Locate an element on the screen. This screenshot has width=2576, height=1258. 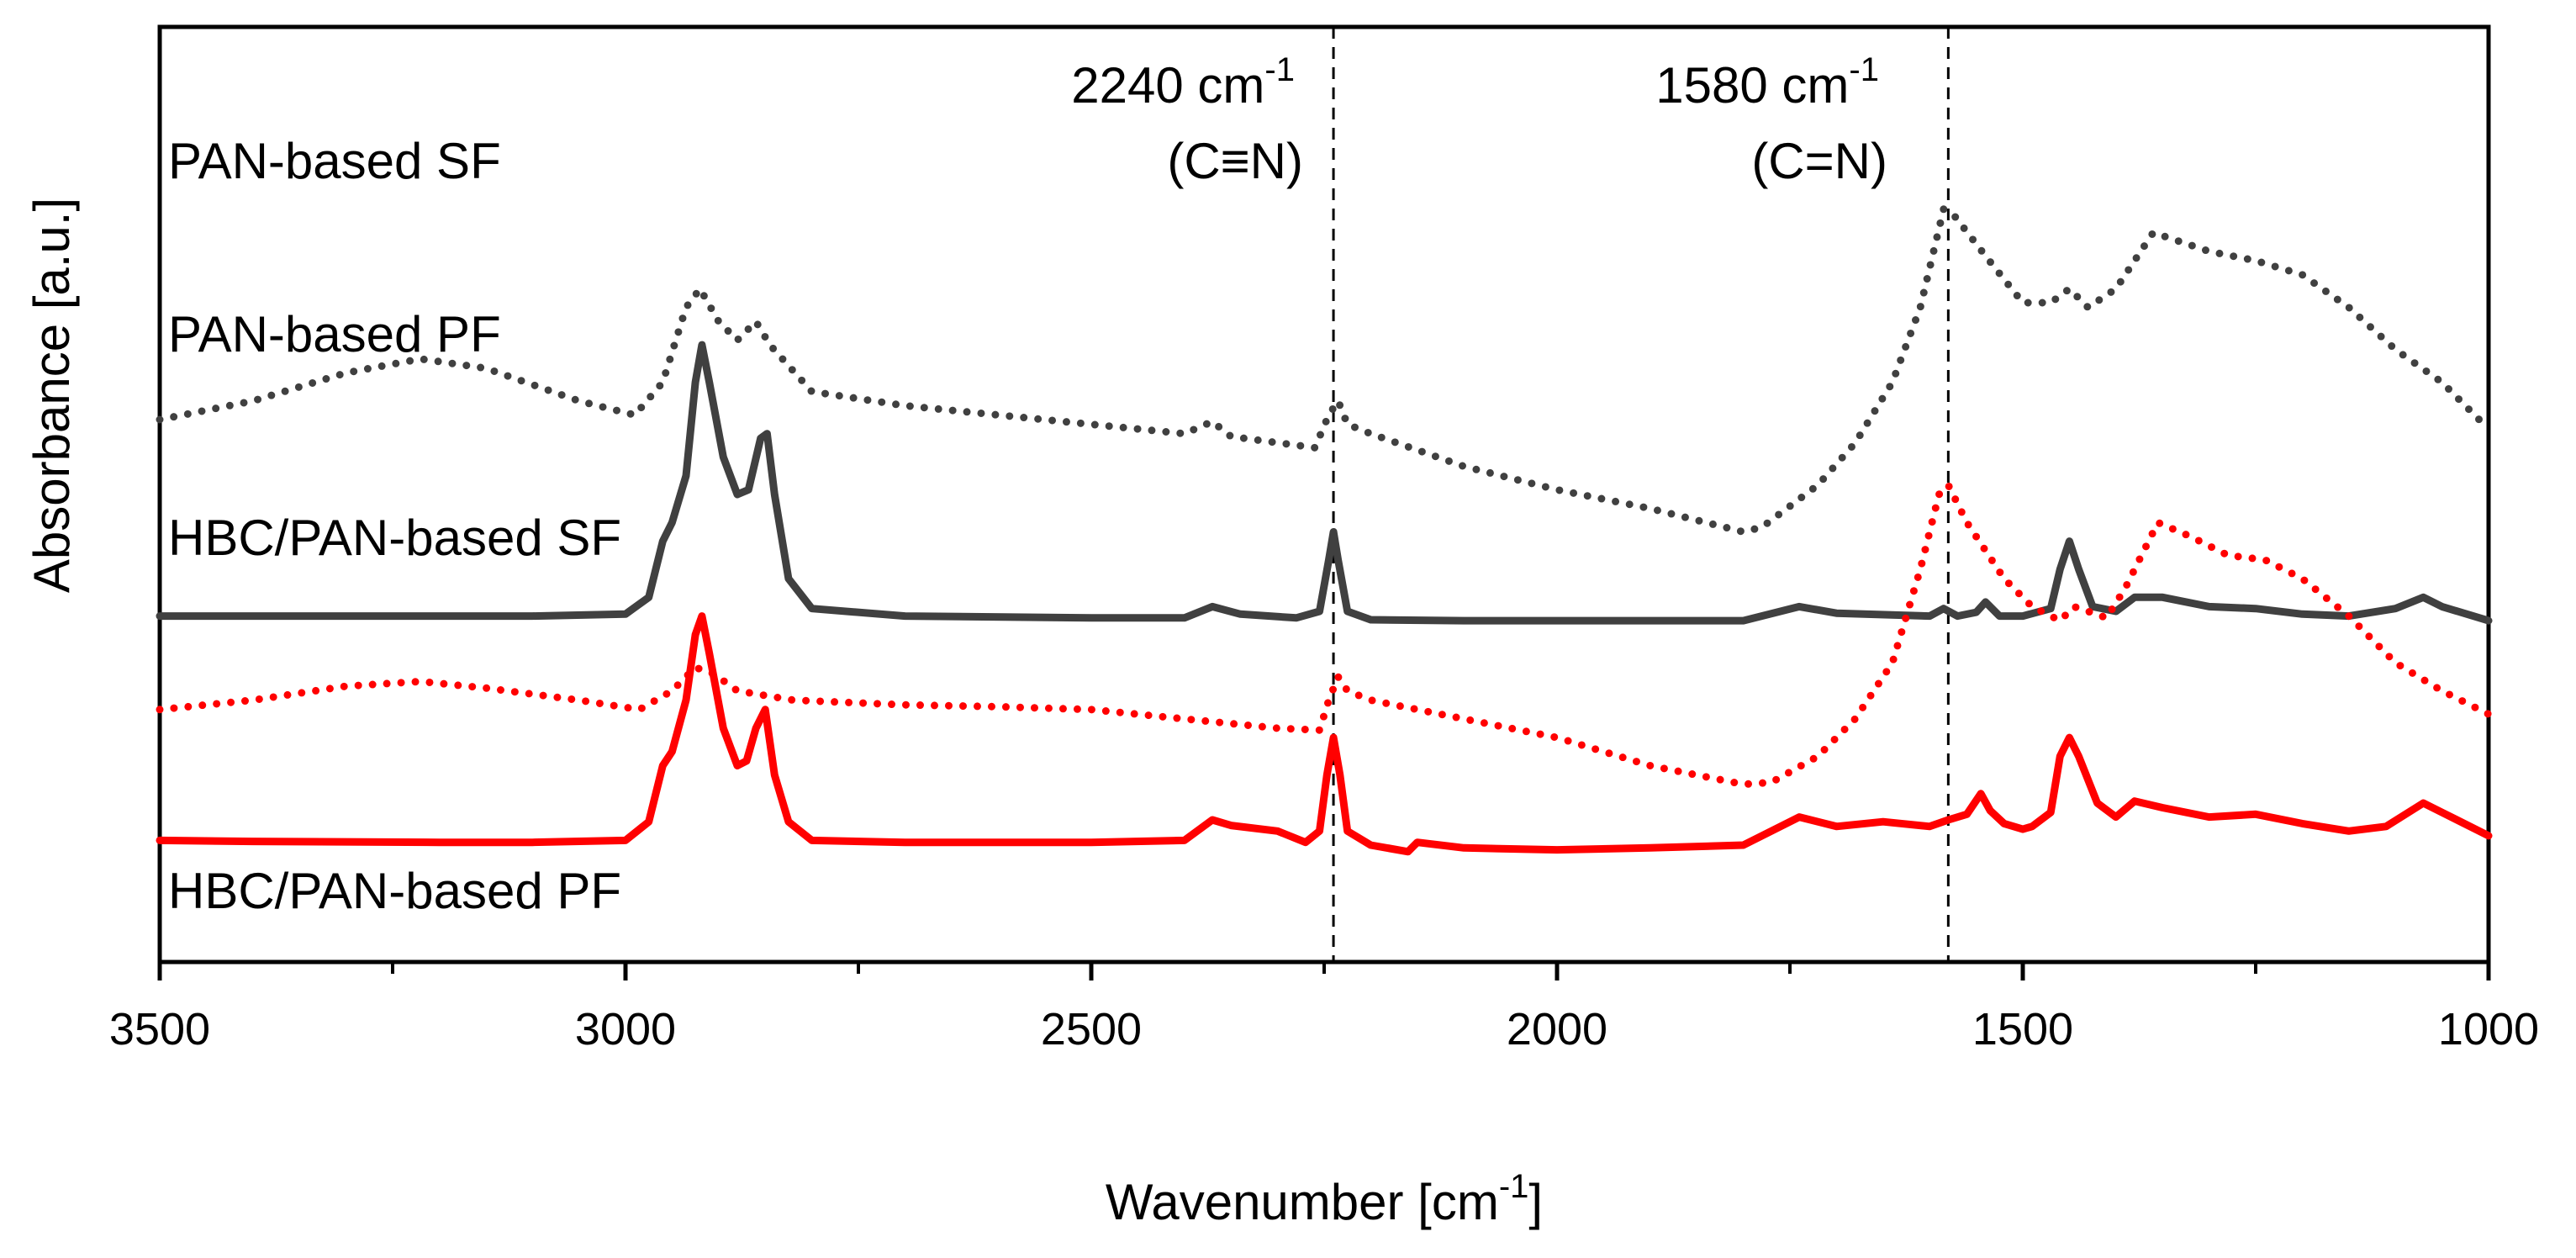
x-tick-label: 1500 is located at coordinates (2022, 1029).